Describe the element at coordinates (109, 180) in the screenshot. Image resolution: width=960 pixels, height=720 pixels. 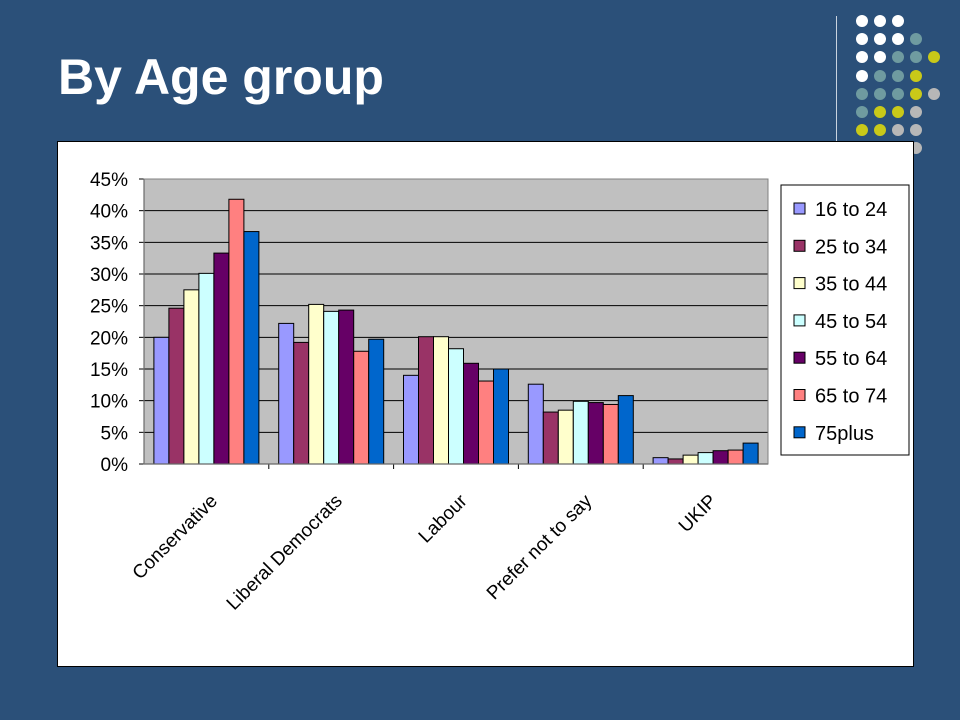
I see `y-tick-label: 45%` at that location.